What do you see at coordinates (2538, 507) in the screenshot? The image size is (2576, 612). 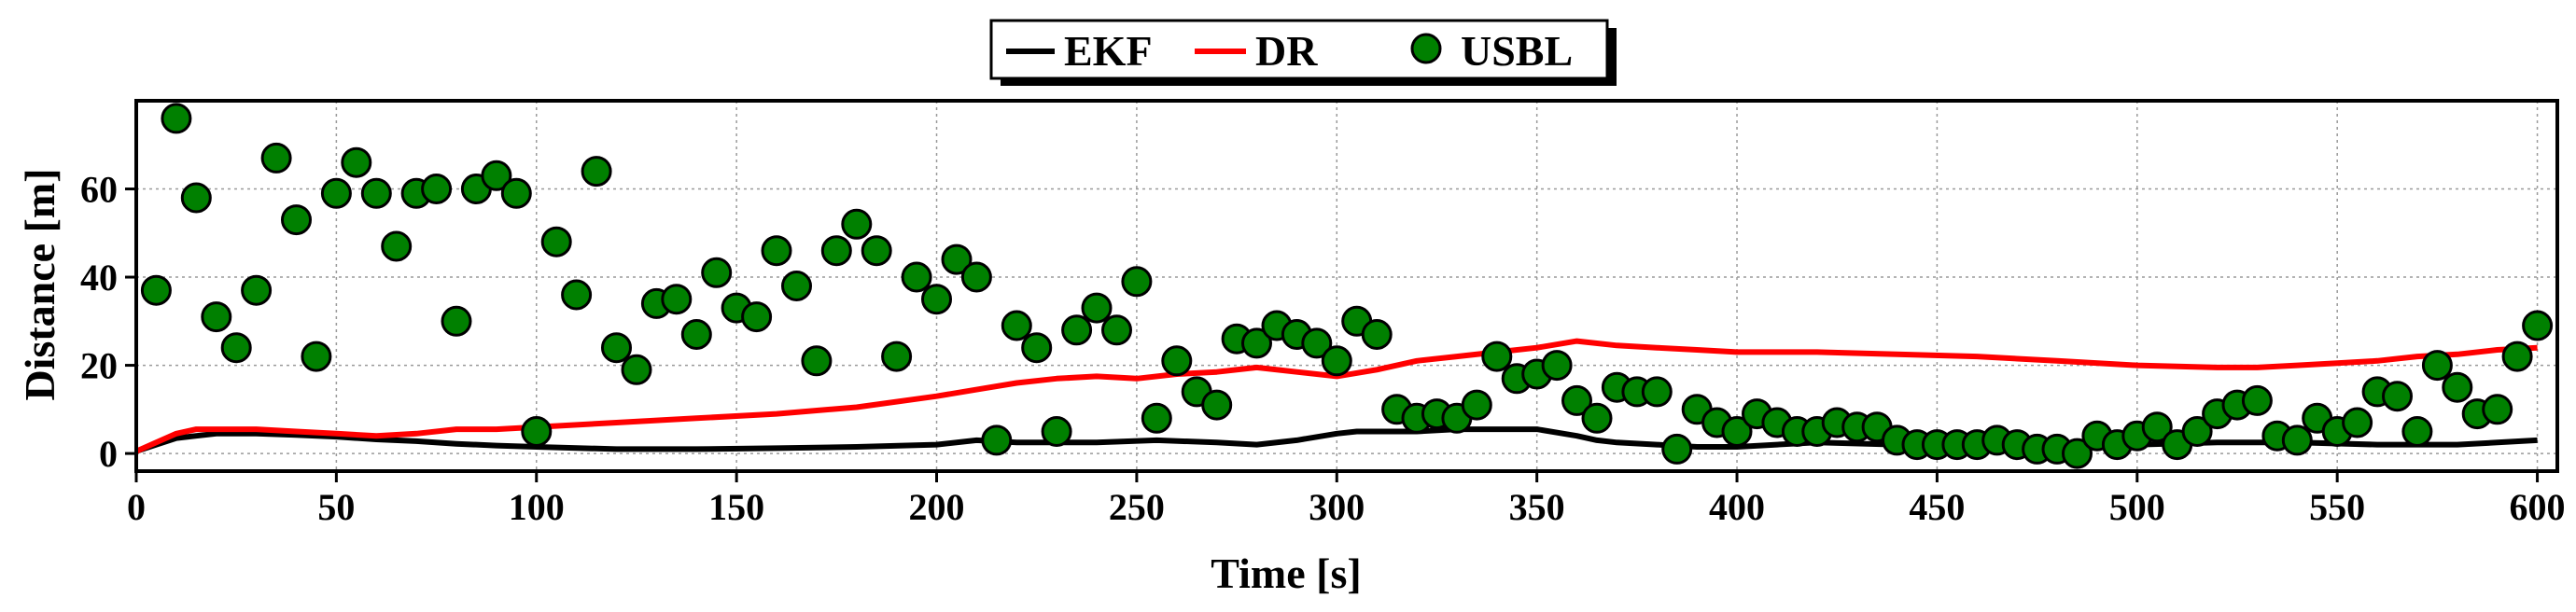 I see `x-tick-label: 600` at bounding box center [2538, 507].